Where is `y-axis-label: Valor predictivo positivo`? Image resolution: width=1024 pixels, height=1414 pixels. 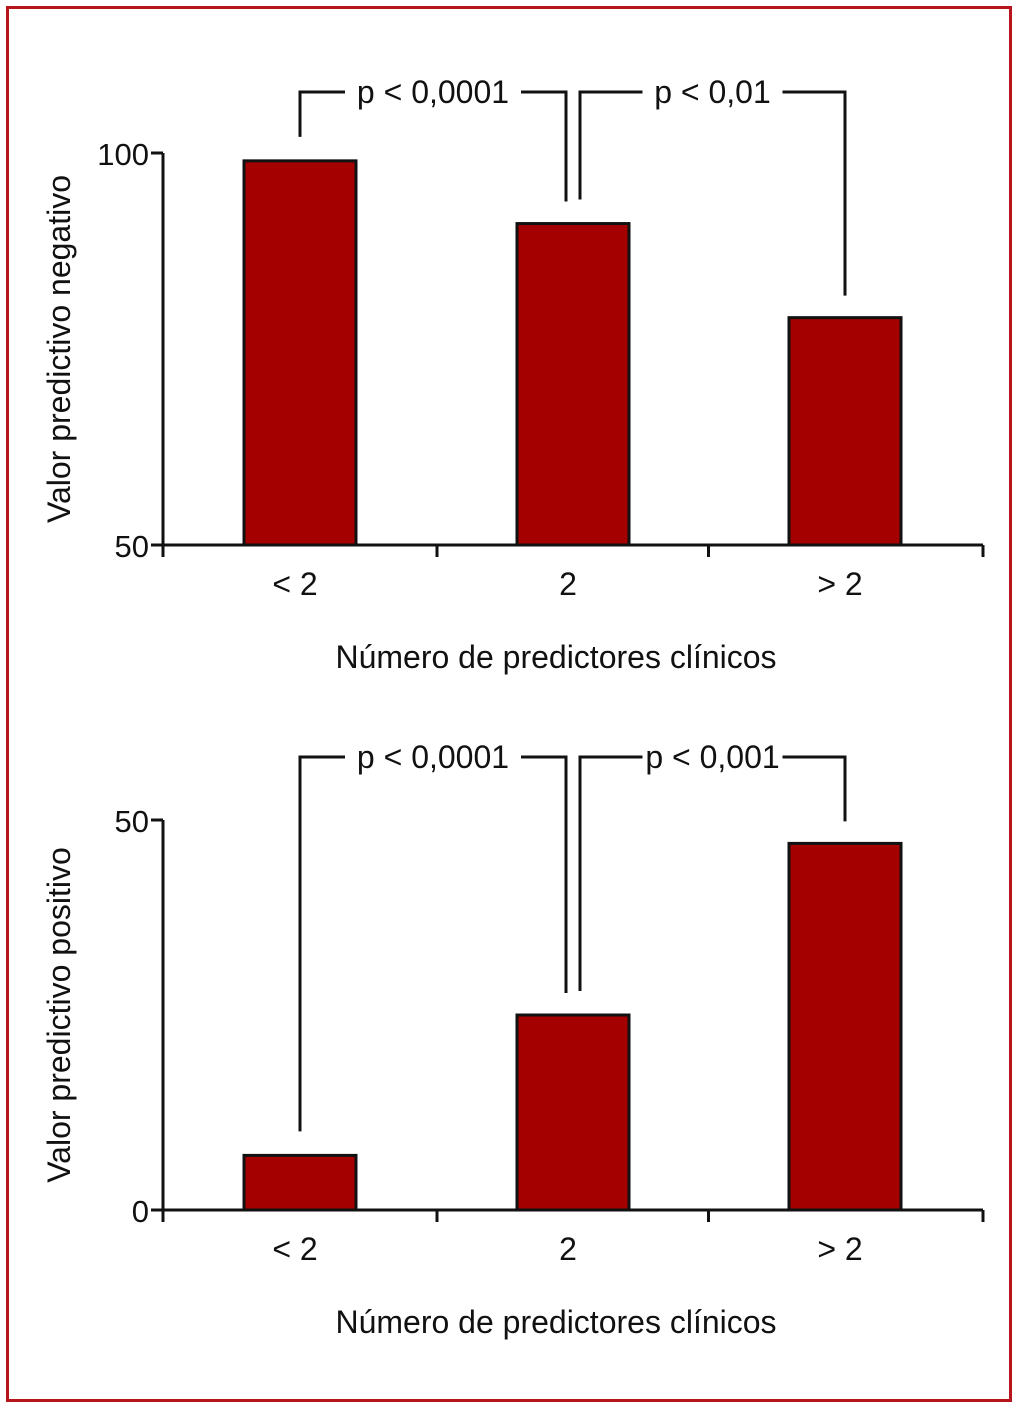
y-axis-label: Valor predictivo positivo is located at coordinates (59, 1015).